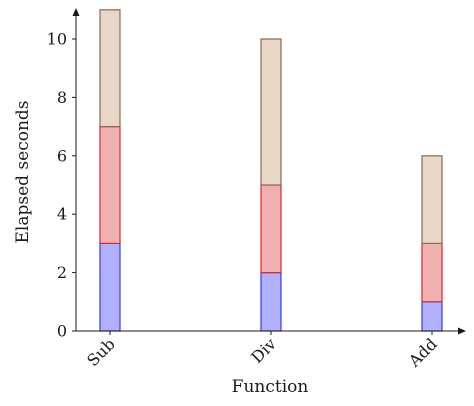 Image resolution: width=474 pixels, height=406 pixels. I want to click on y-tick-label-10: 10, so click(57, 39).